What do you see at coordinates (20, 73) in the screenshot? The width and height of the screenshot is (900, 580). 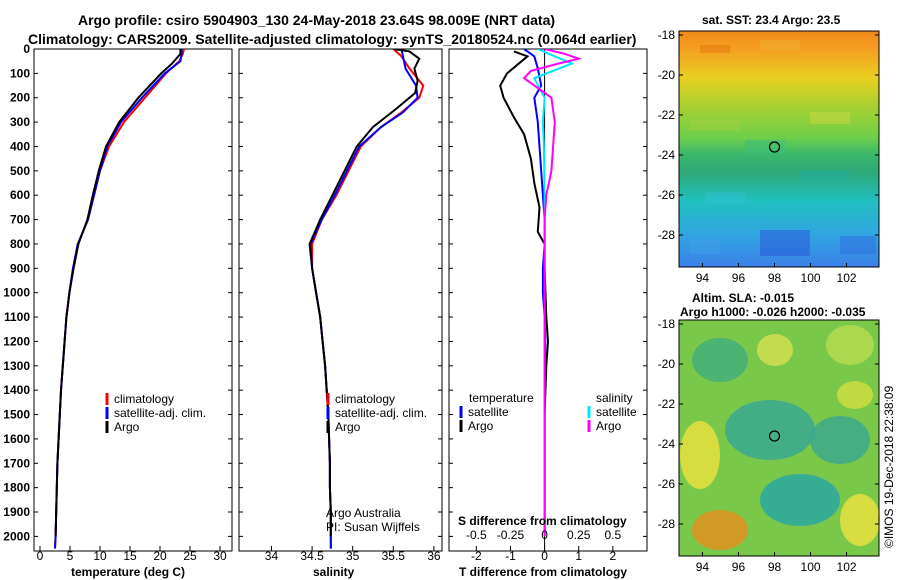 I see `pressure-tick-label: 100` at bounding box center [20, 73].